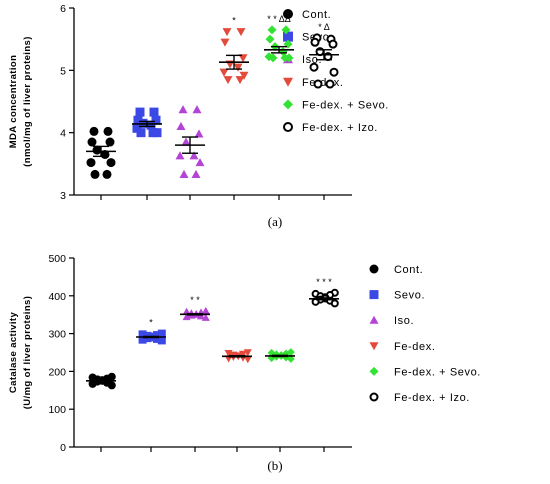 This screenshot has height=484, width=550. I want to click on y-axis-sublabel: (nmol/mg of liver proteins), so click(27, 101).